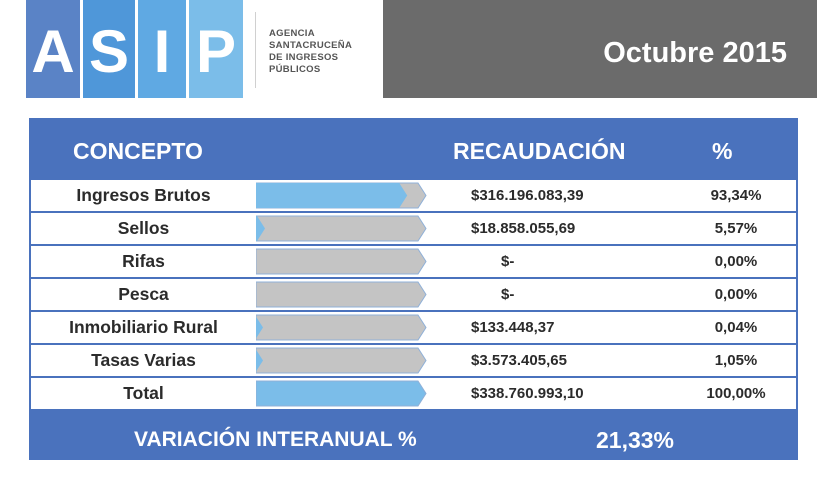 Image resolution: width=817 pixels, height=481 pixels. I want to click on header-concepto: CONCEPTO, so click(138, 151).